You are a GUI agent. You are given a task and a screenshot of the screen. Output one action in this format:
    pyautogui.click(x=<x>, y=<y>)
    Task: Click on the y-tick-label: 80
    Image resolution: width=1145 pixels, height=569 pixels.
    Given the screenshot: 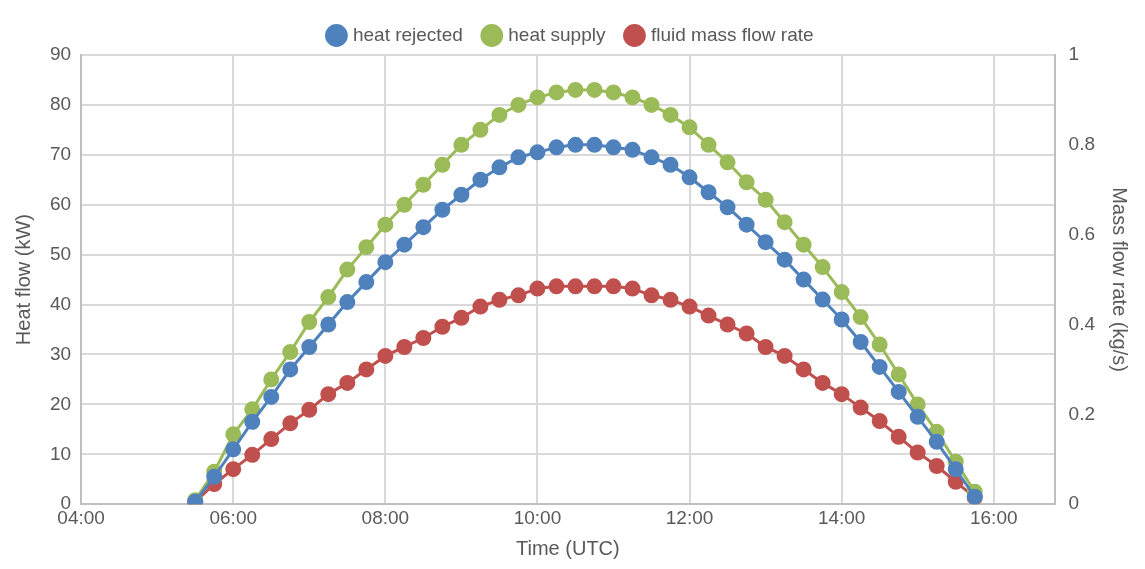 What is the action you would take?
    pyautogui.click(x=60, y=104)
    